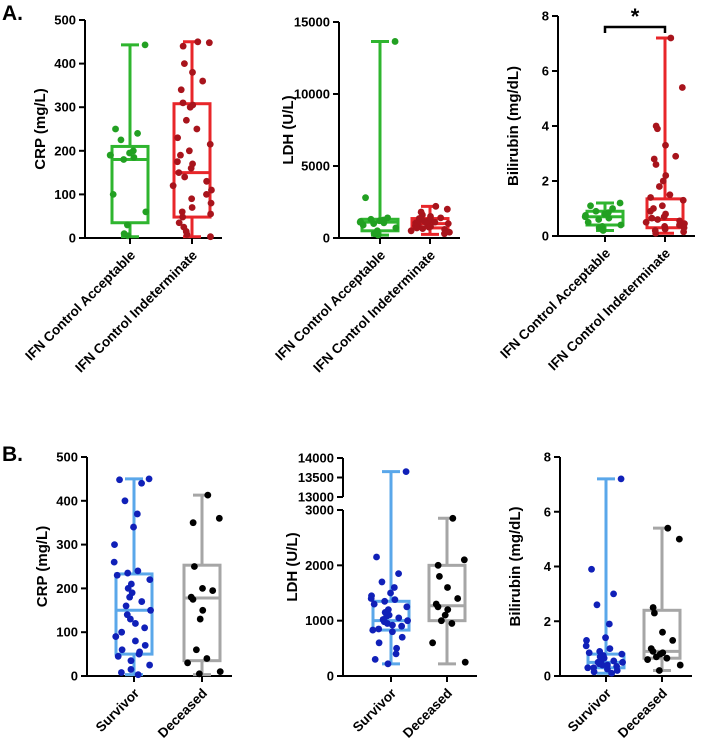  I want to click on y-tick-label: 1000, so click(319, 620).